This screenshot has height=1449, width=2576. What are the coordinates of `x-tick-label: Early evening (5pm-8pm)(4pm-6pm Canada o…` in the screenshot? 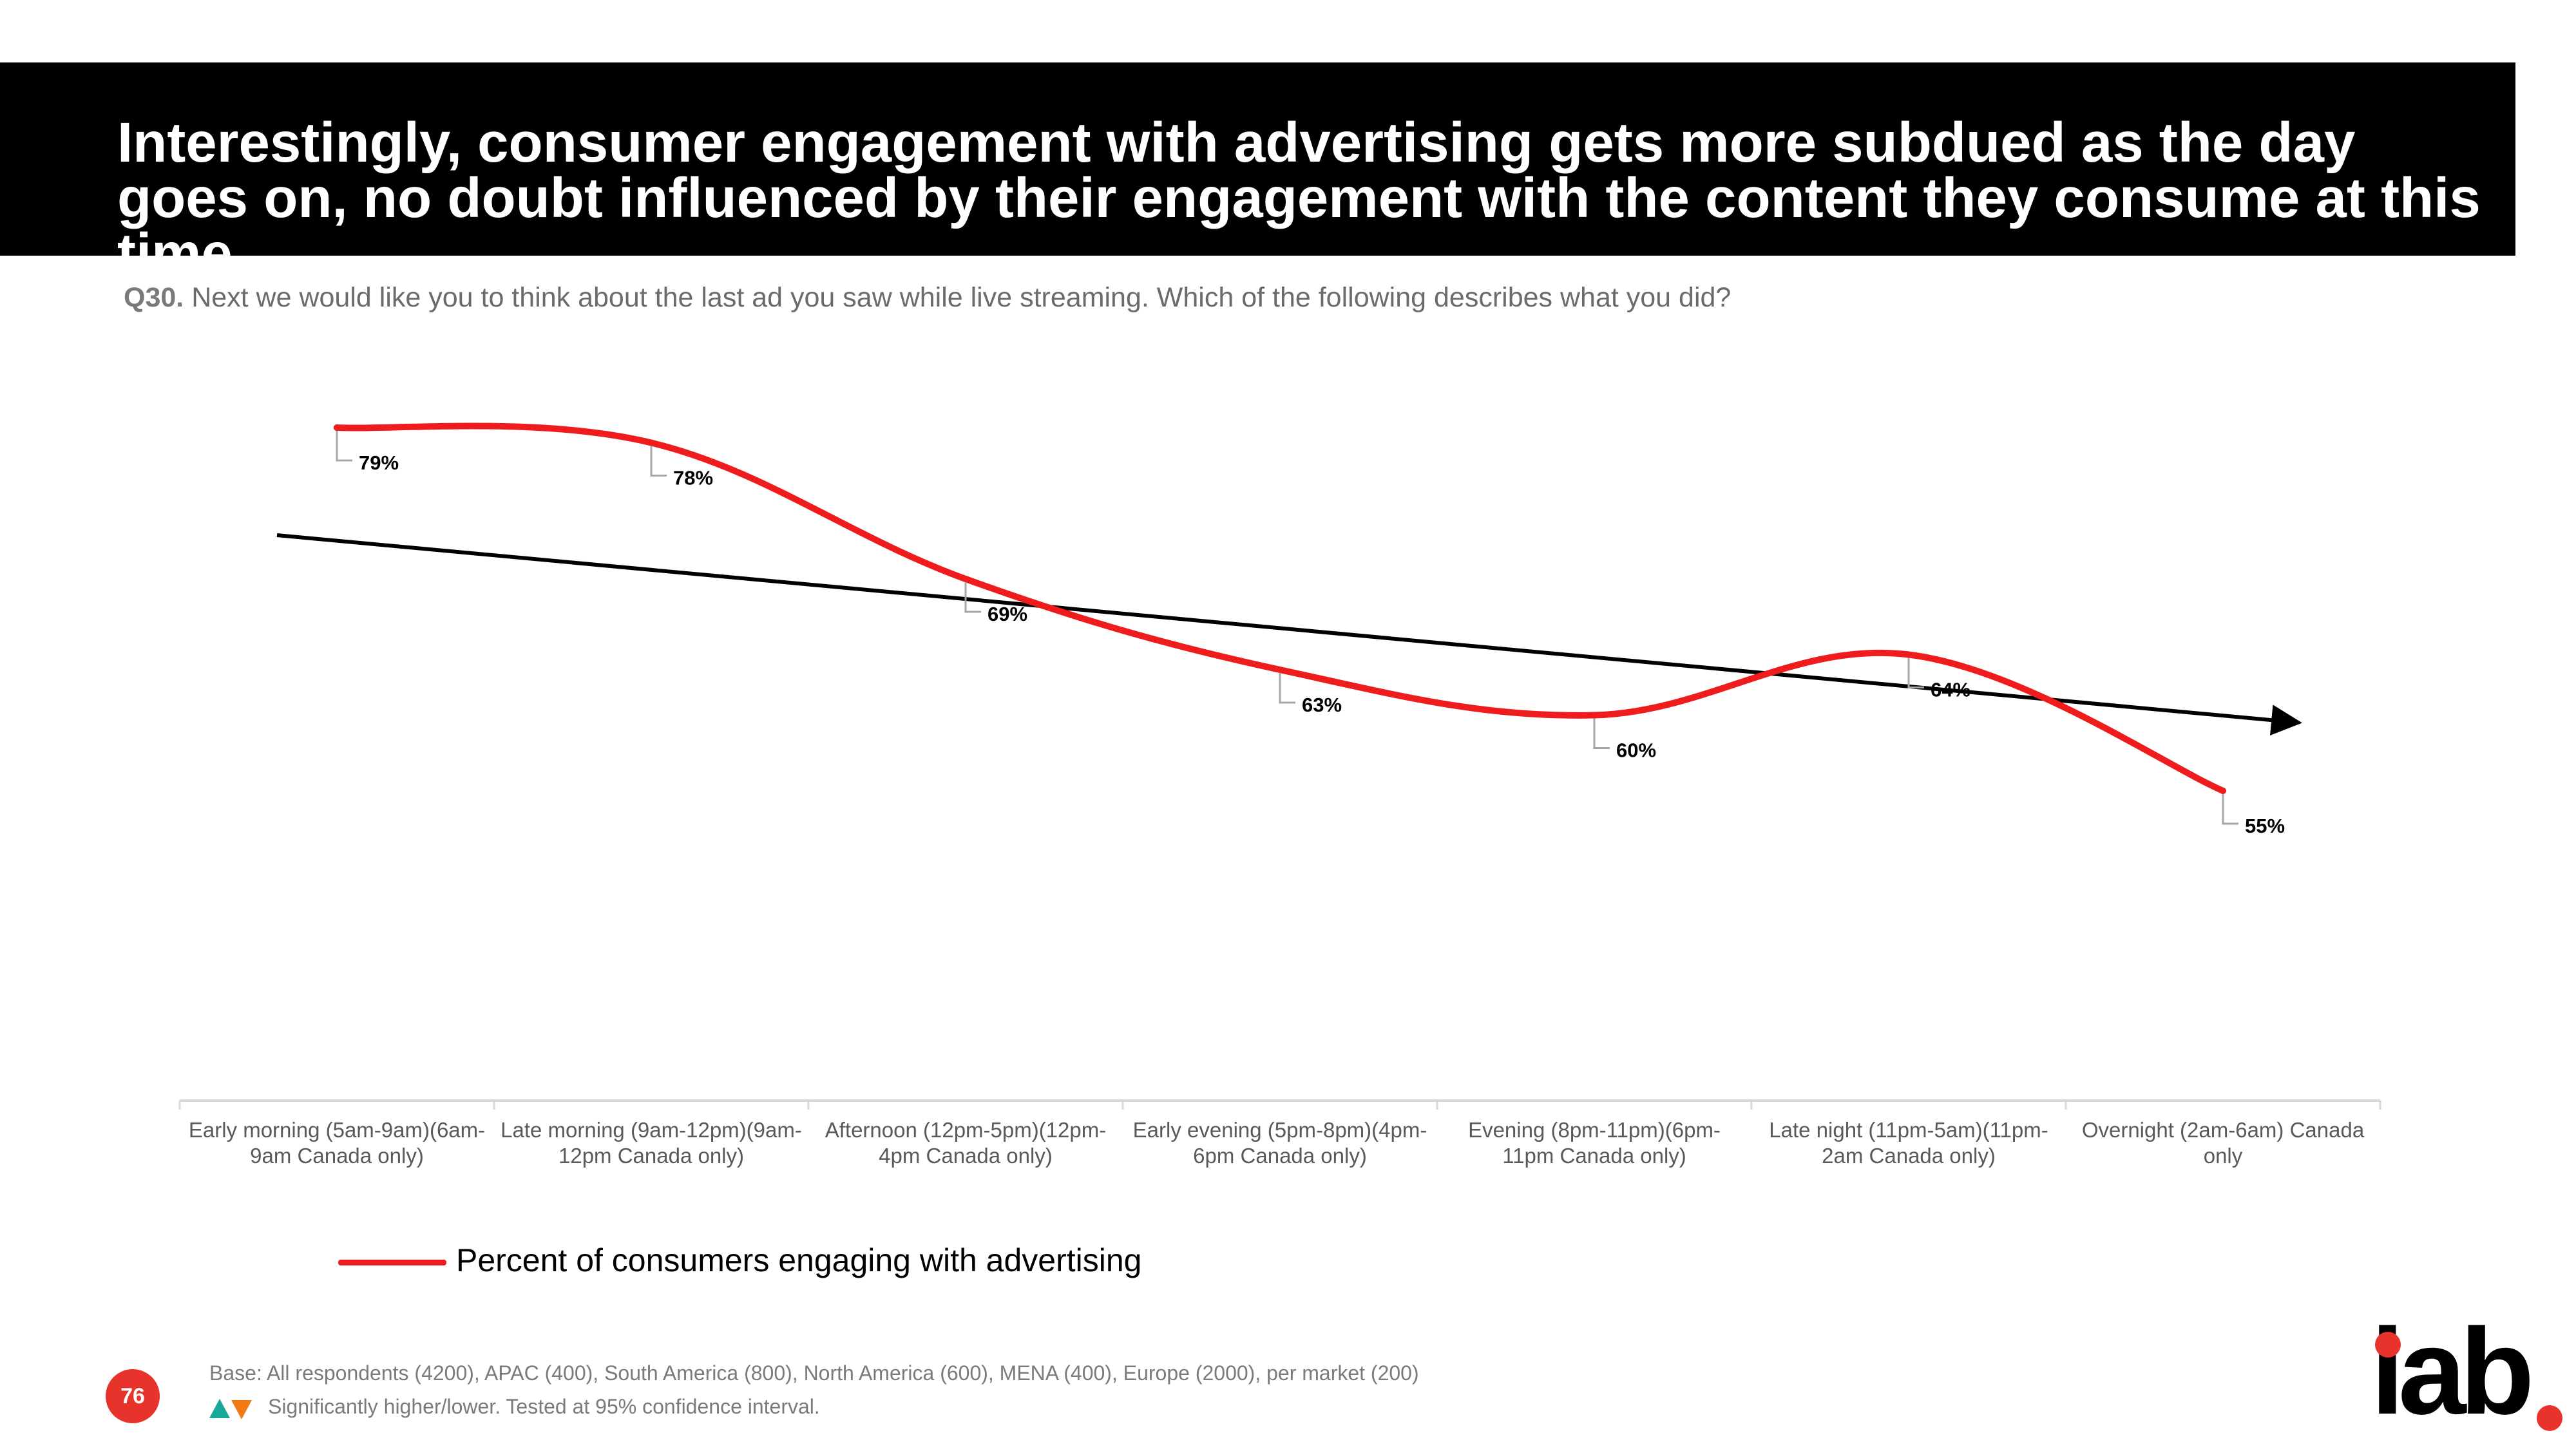 It's located at (1280, 1143).